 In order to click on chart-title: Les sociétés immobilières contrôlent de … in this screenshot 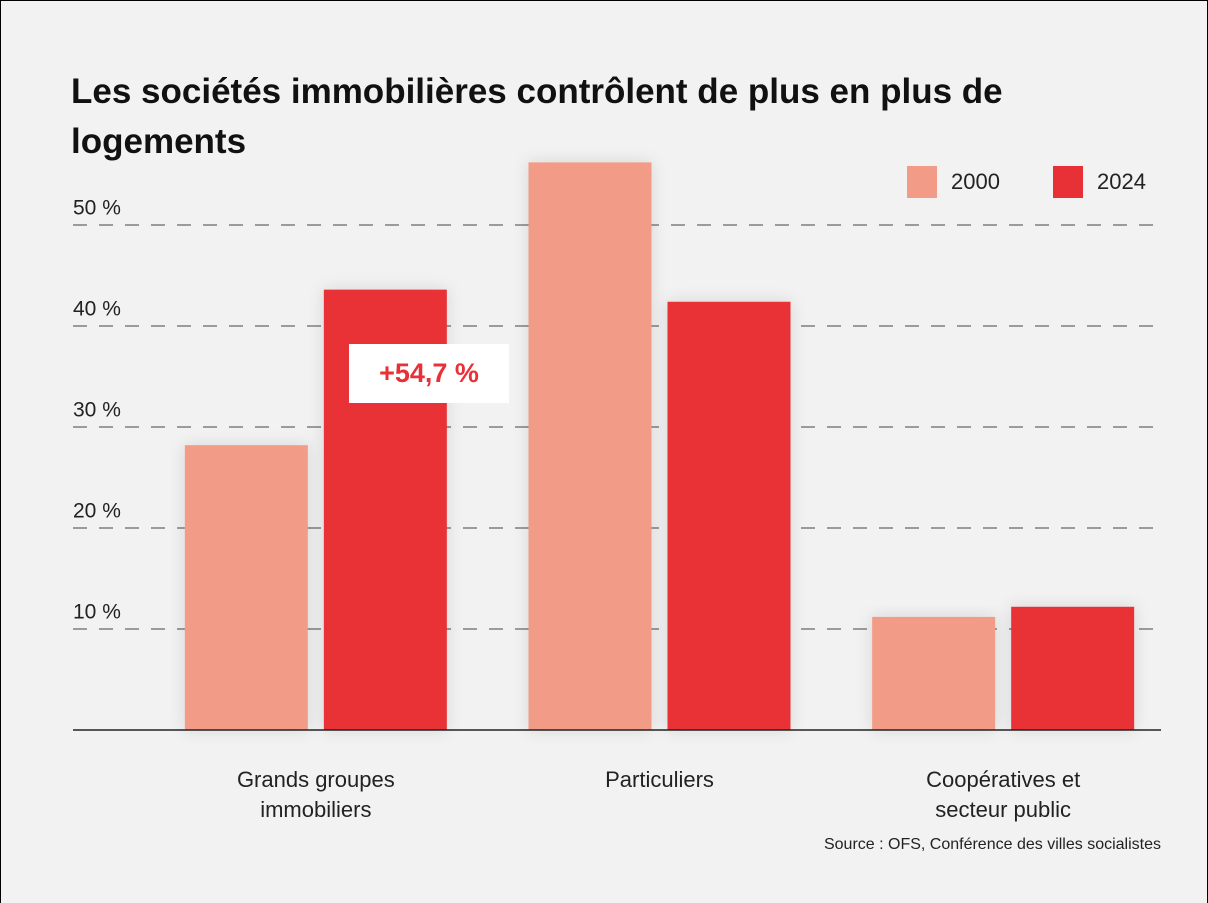, I will do `click(537, 116)`.